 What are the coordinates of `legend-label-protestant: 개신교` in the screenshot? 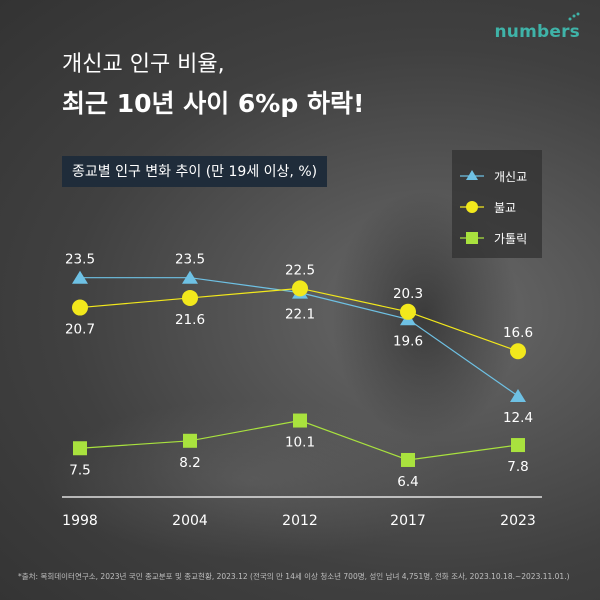 It's located at (511, 177).